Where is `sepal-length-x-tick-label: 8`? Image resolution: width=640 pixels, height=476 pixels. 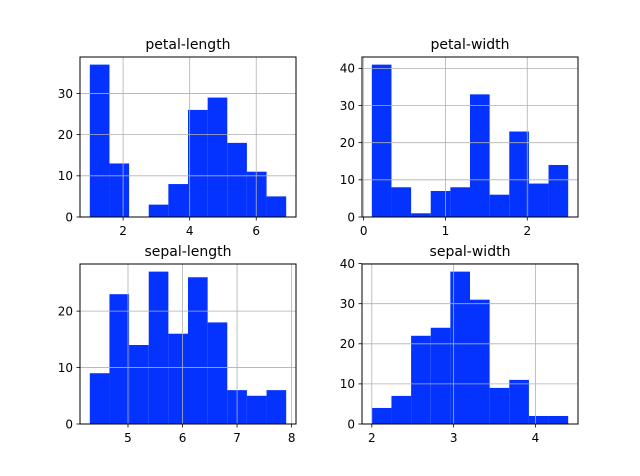
sepal-length-x-tick-label: 8 is located at coordinates (292, 438).